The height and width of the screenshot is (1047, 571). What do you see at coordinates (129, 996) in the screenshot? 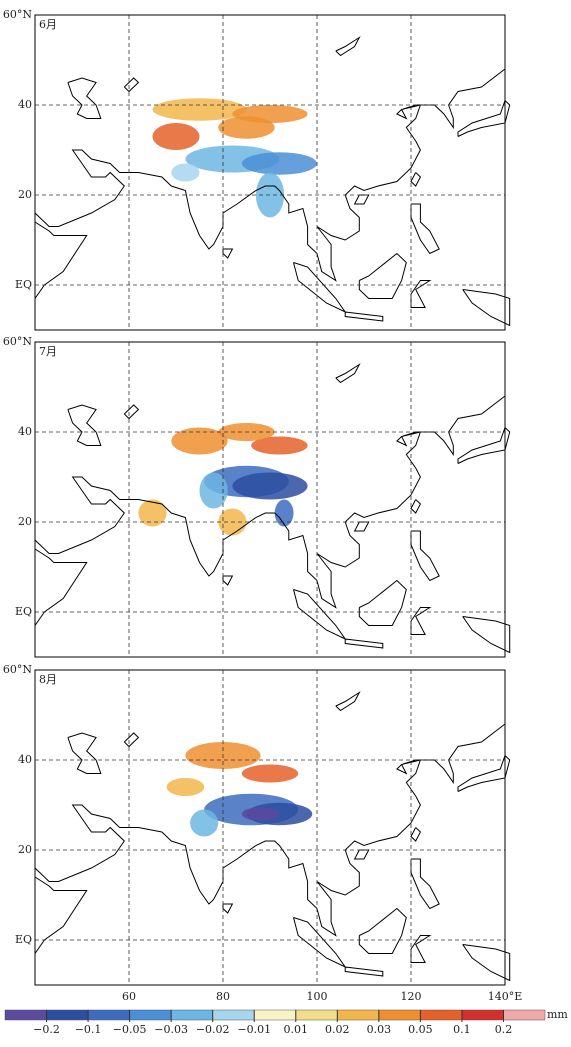
I see `x-tick-label: 60` at bounding box center [129, 996].